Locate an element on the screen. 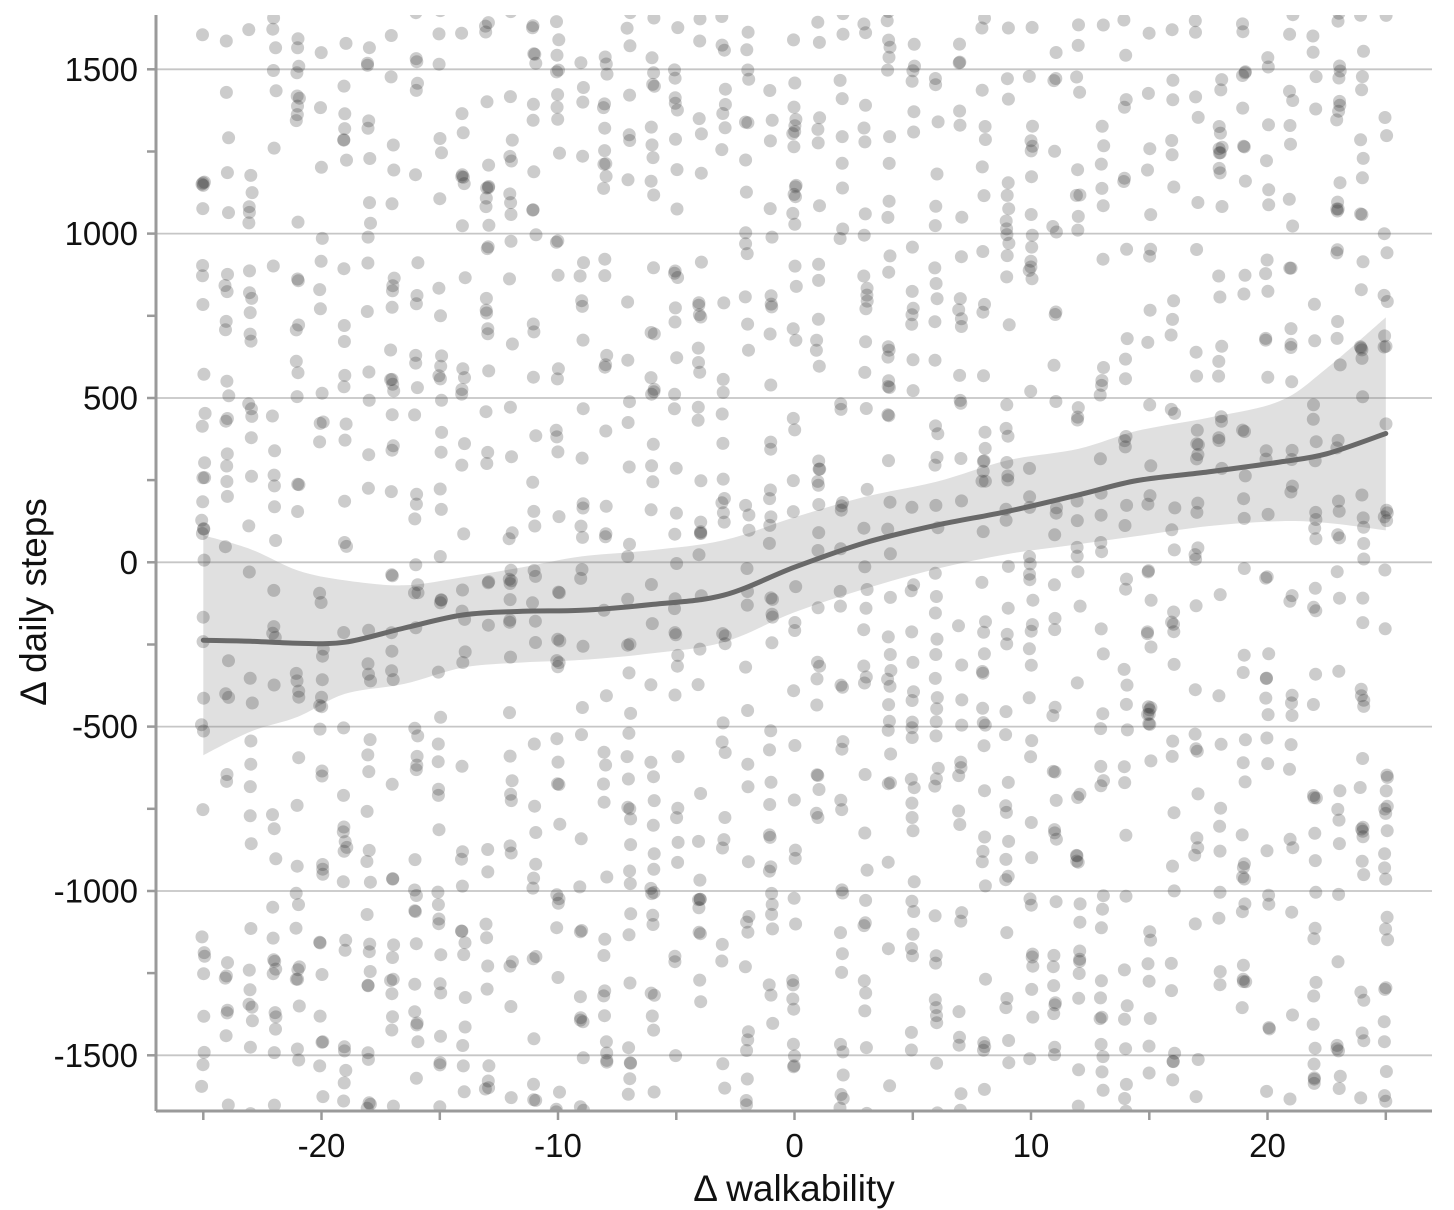  y-axis-title: Δ daily steps is located at coordinates (33, 602).